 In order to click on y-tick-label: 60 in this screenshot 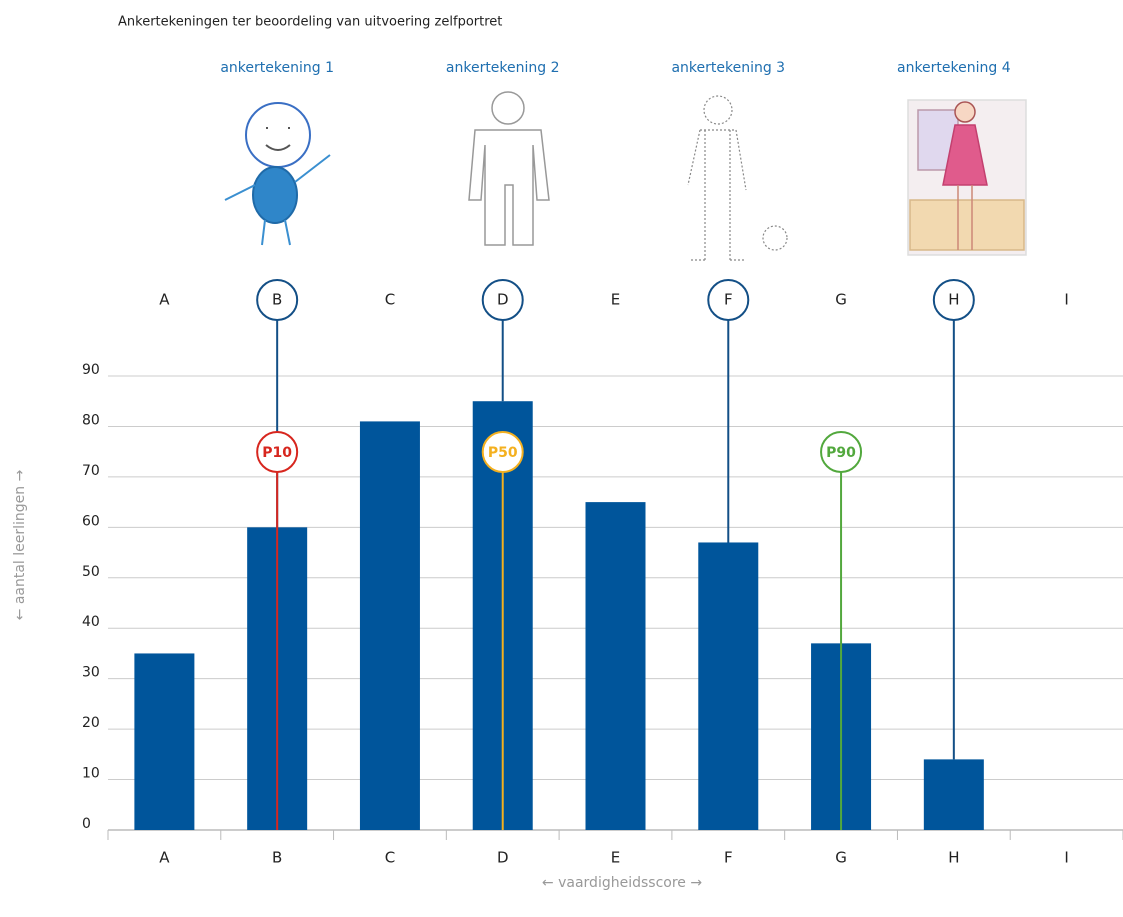, I will do `click(91, 521)`.